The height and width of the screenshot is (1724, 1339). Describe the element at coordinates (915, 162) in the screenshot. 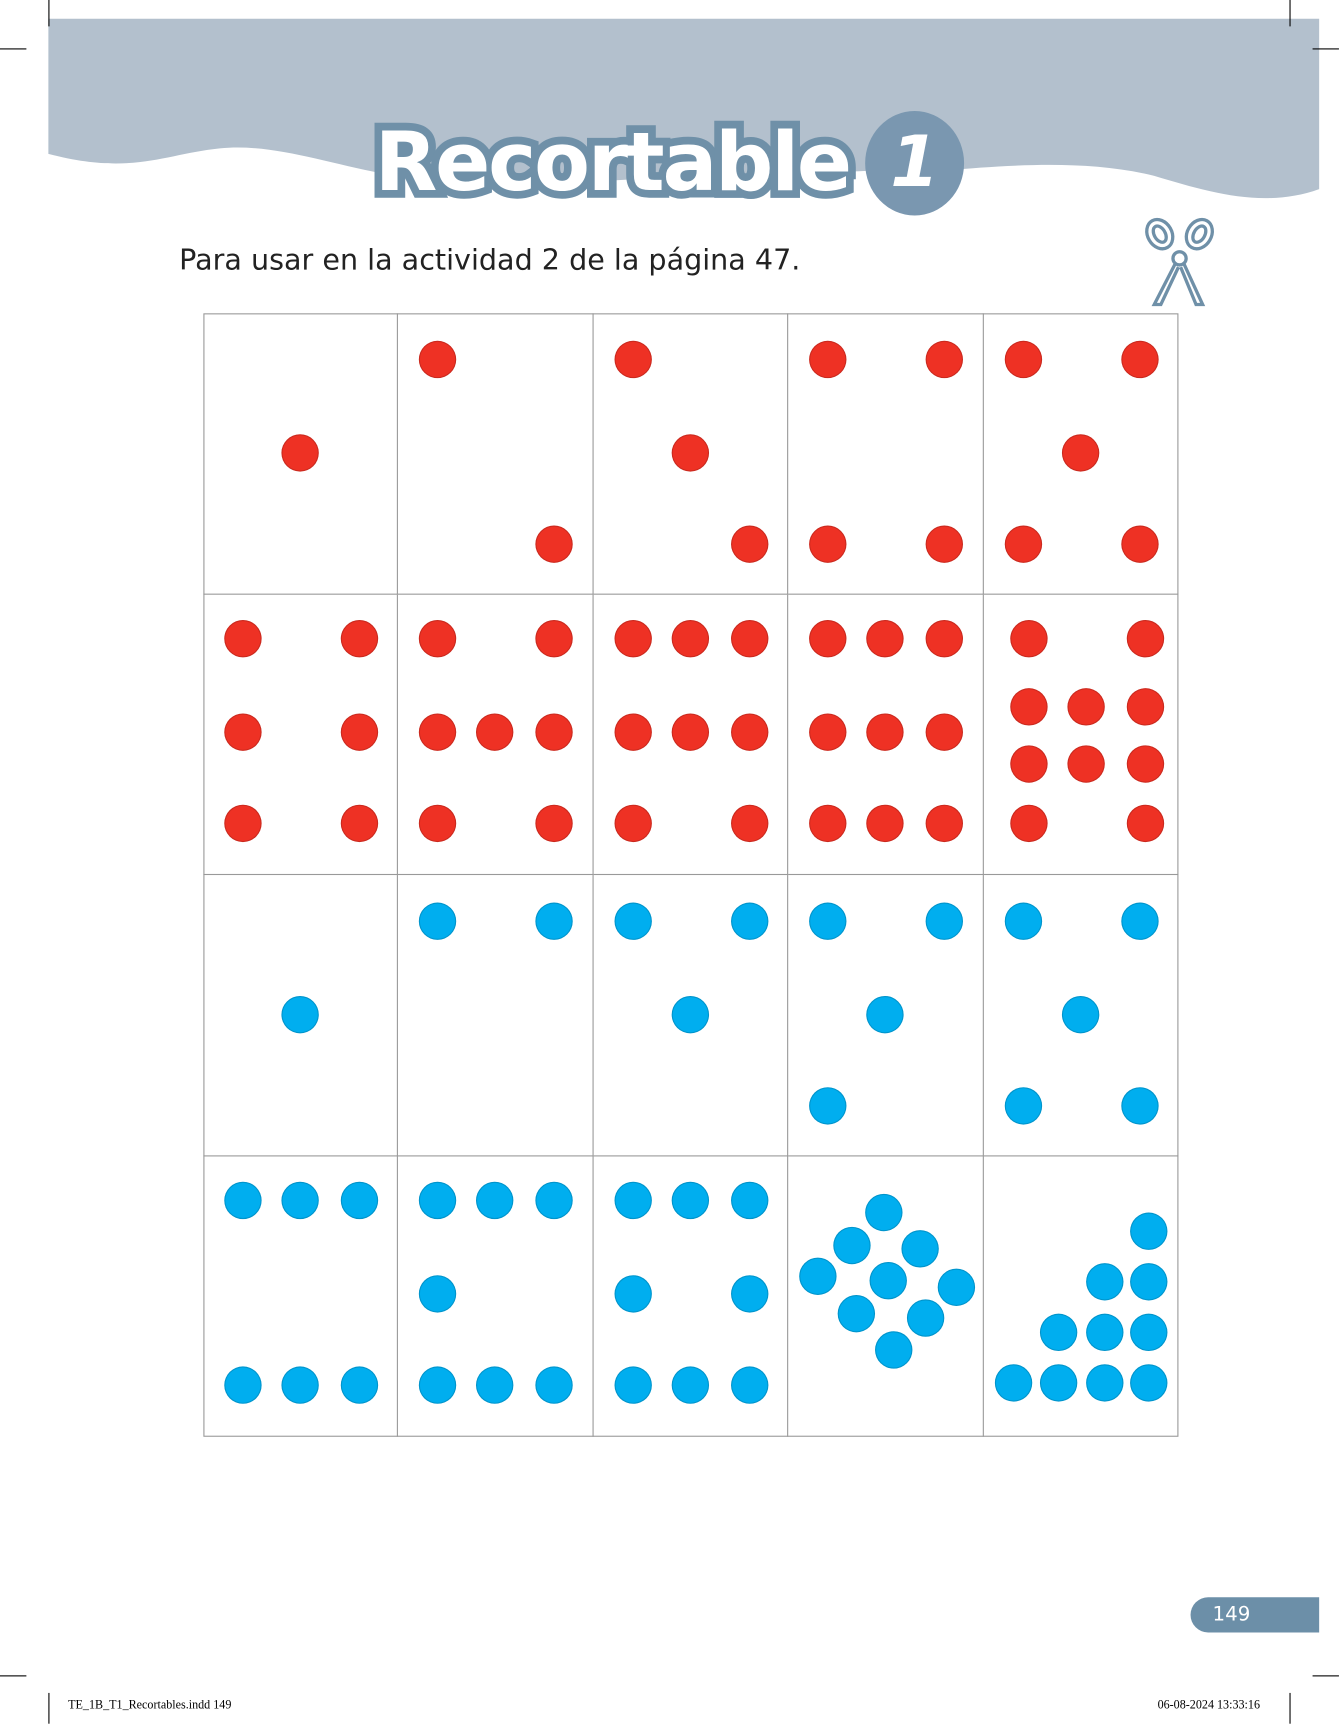

I see `recortable-number-badge: 1` at that location.